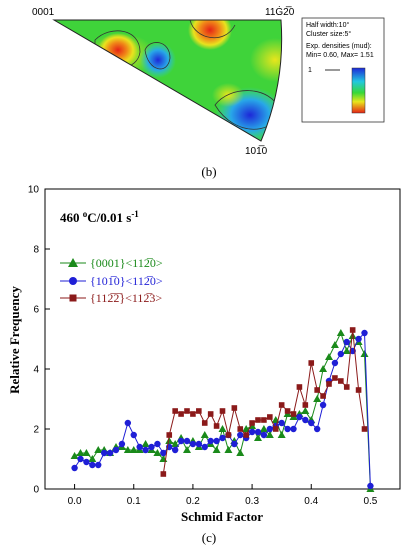  What do you see at coordinates (222, 516) in the screenshot?
I see `x-axis-label: Schmid Factor` at bounding box center [222, 516].